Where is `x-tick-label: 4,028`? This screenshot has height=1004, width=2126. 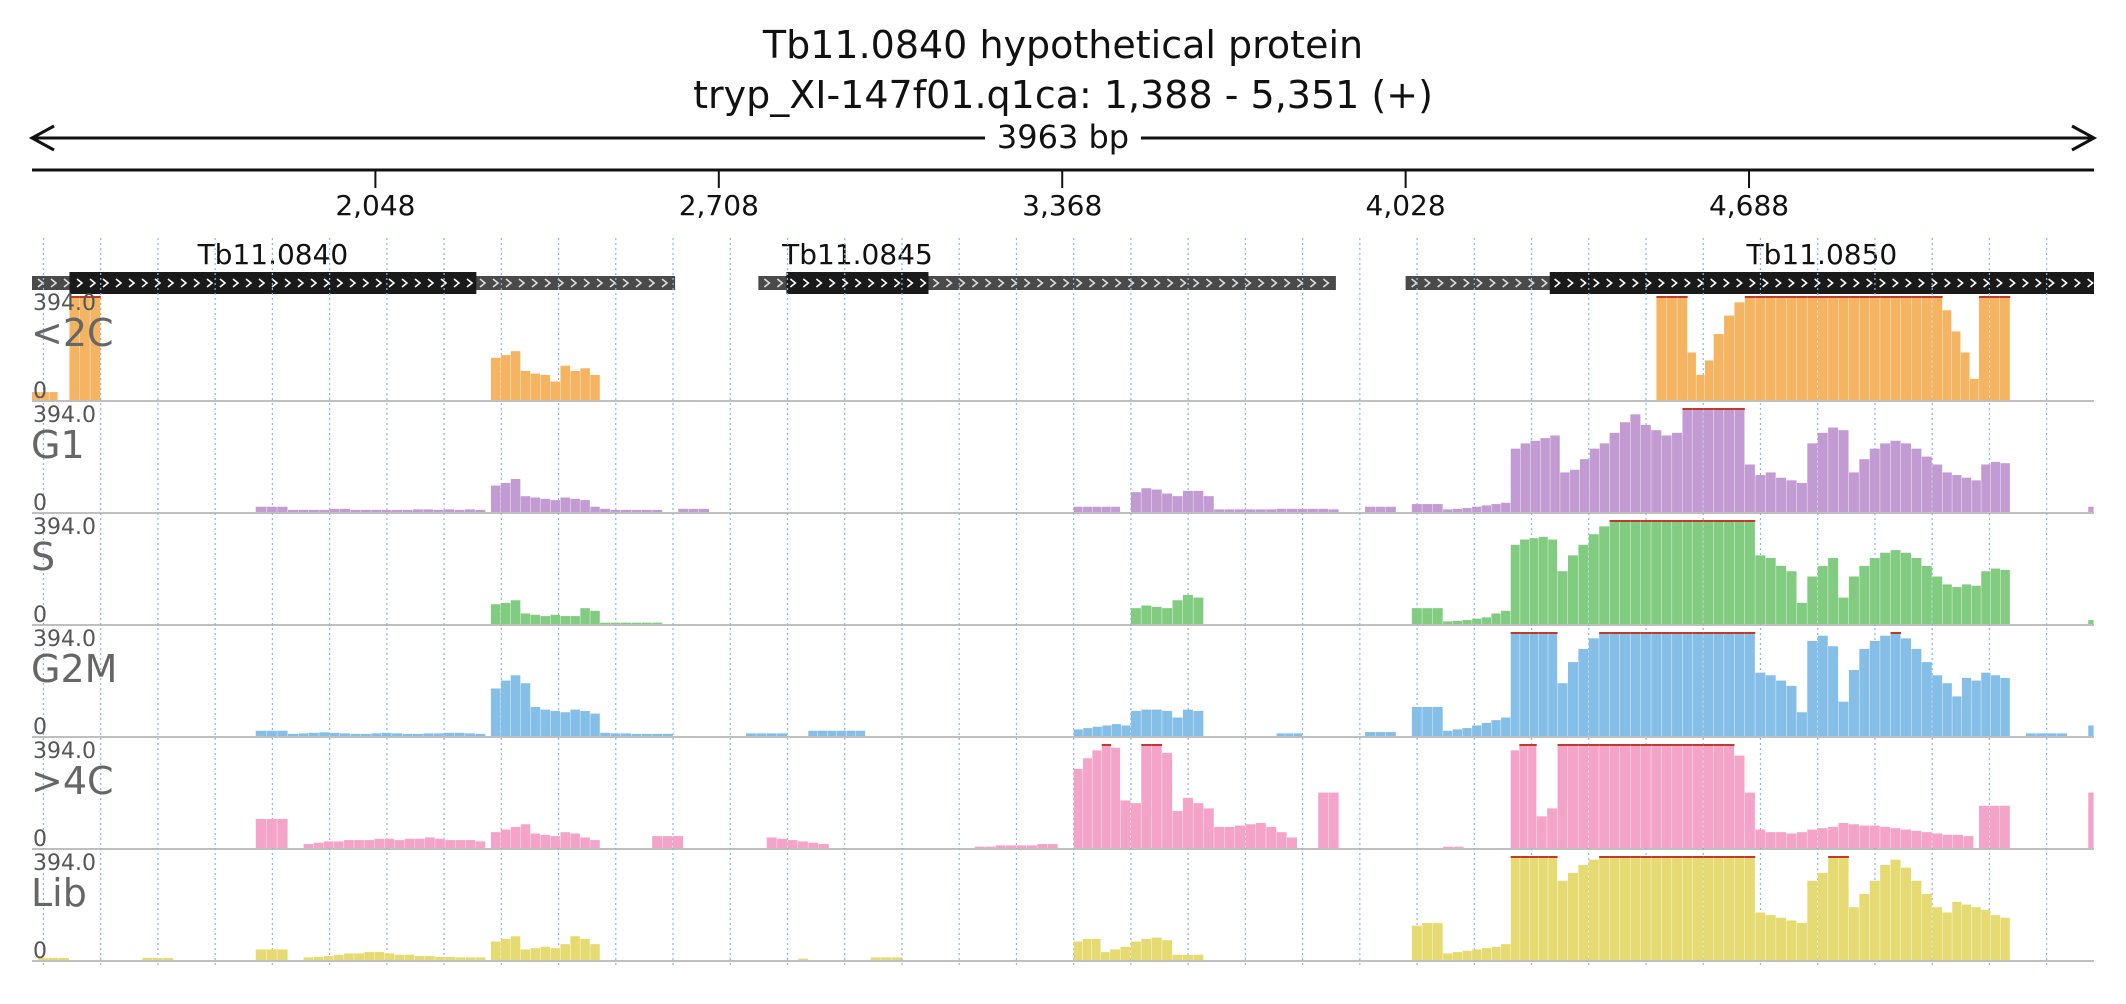 x-tick-label: 4,028 is located at coordinates (1406, 205).